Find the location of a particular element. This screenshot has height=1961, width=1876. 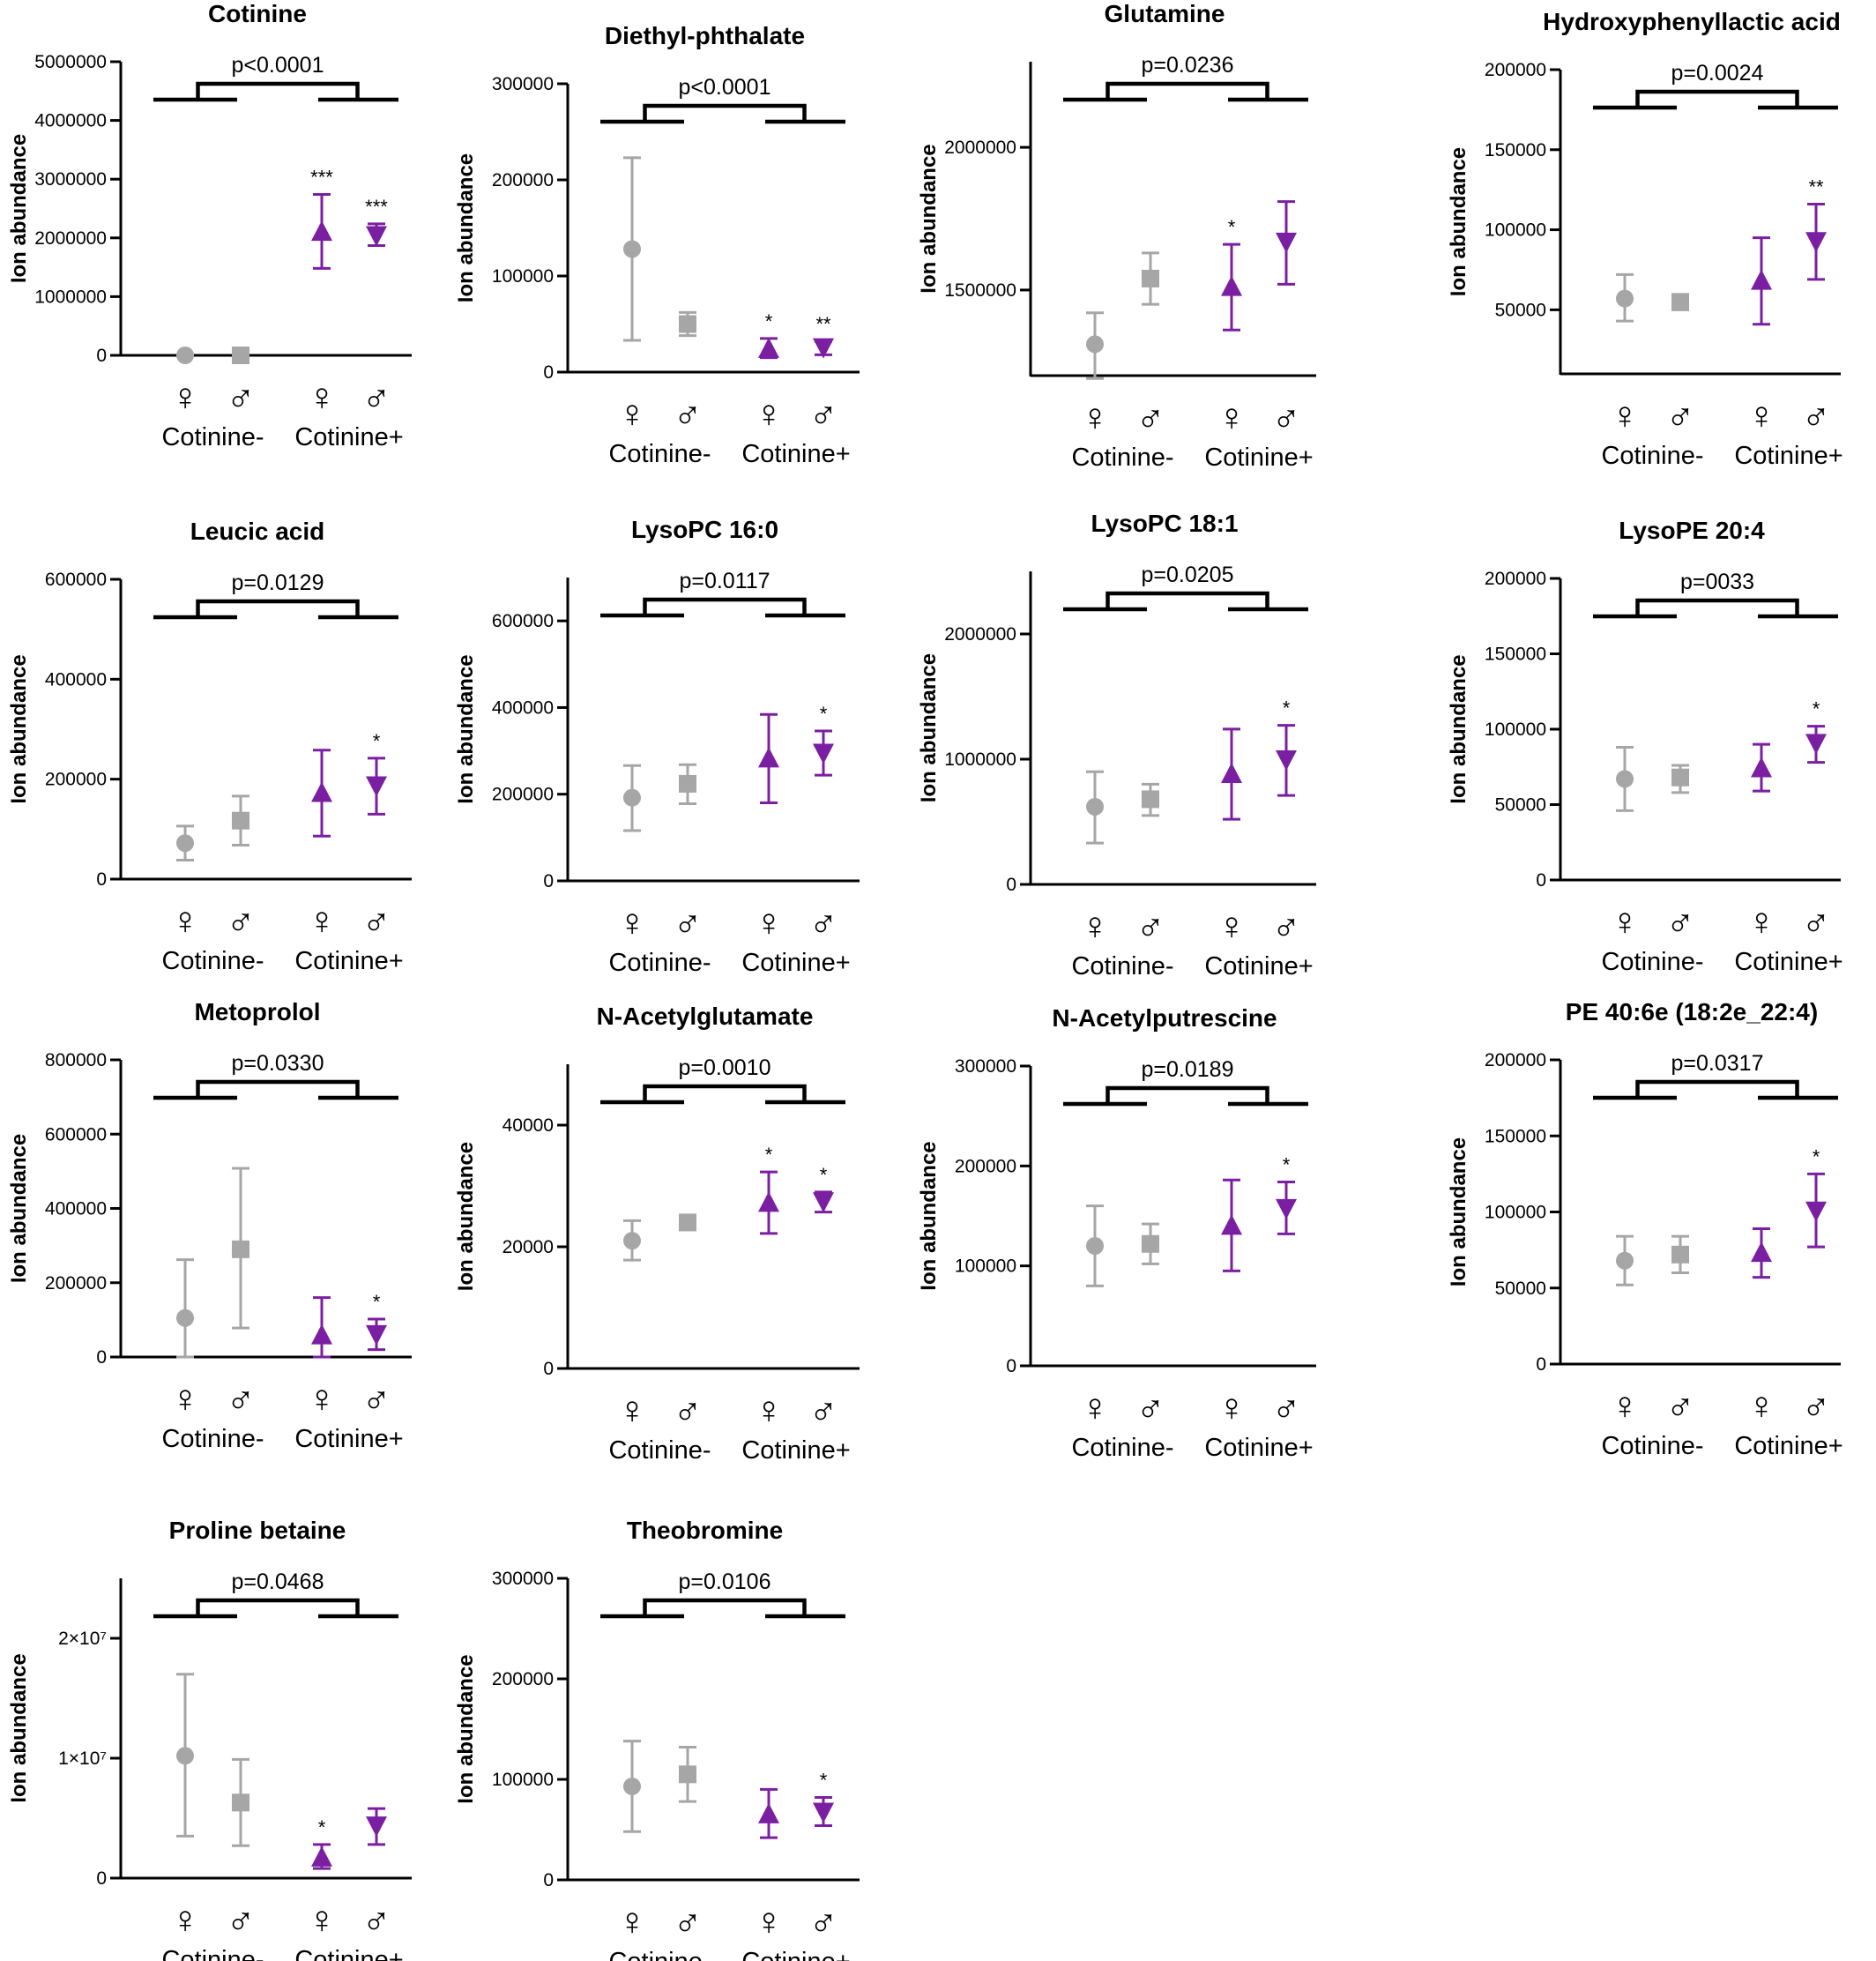

y-tick-label: 300000 is located at coordinates (523, 84).